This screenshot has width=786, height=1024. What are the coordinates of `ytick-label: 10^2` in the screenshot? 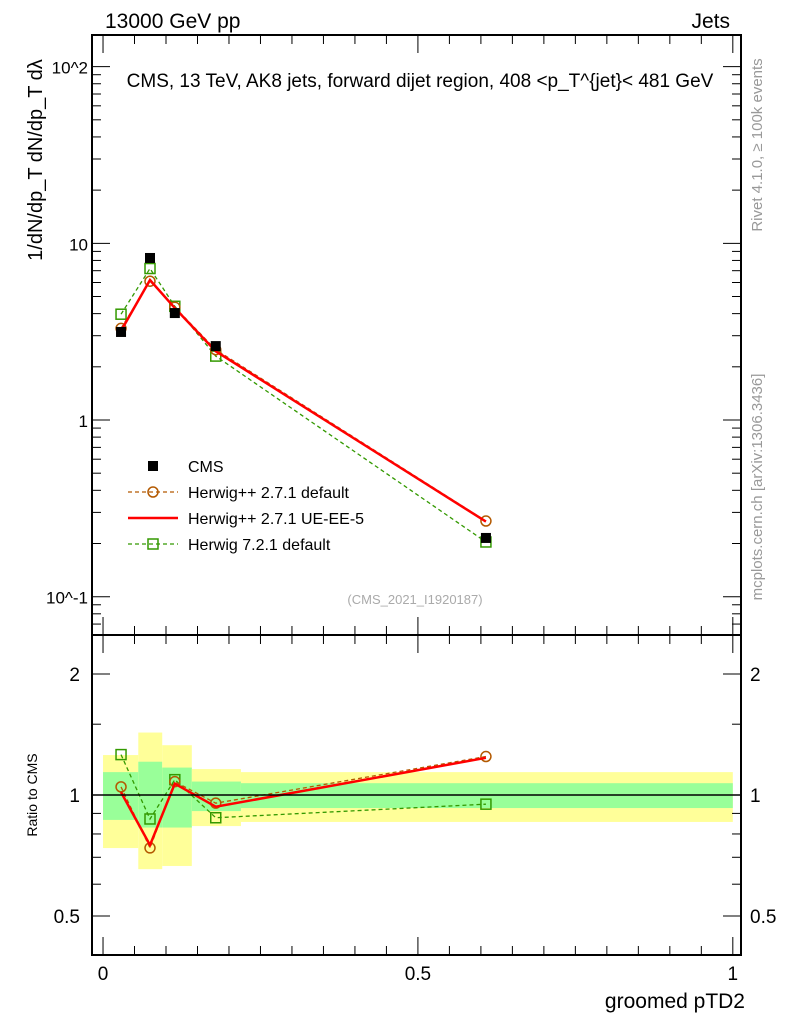 It's located at (70, 68).